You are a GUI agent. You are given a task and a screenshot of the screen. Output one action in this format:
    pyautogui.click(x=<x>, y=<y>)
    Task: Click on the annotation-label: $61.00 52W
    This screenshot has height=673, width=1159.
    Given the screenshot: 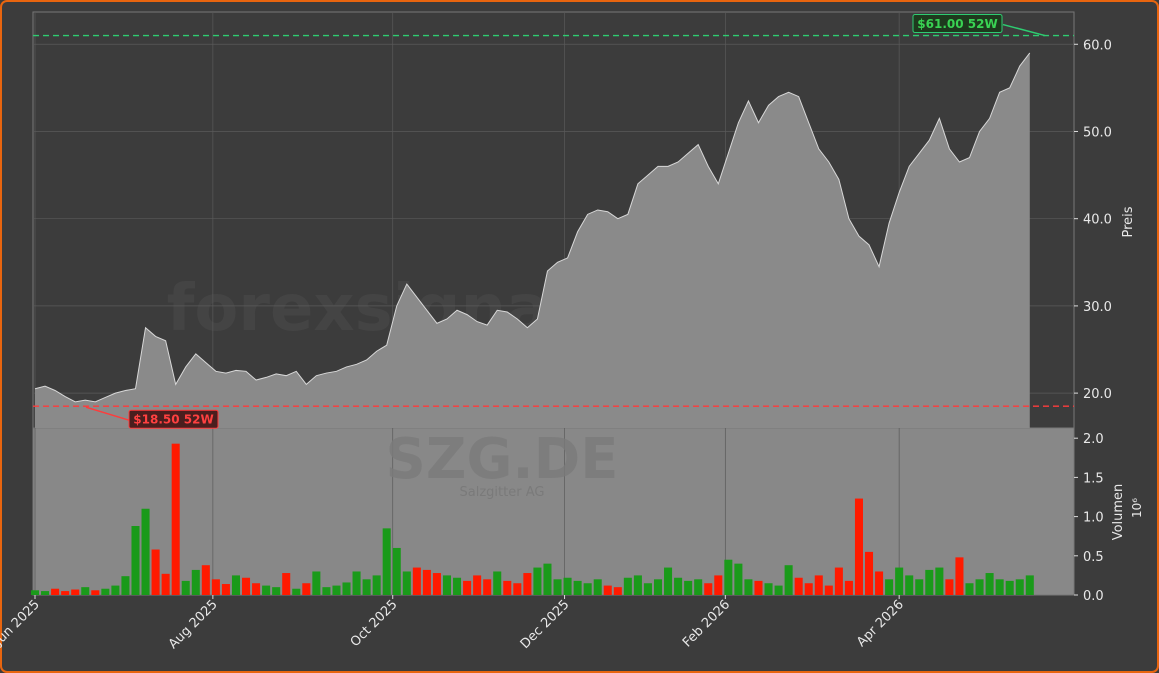 What is the action you would take?
    pyautogui.click(x=957, y=24)
    